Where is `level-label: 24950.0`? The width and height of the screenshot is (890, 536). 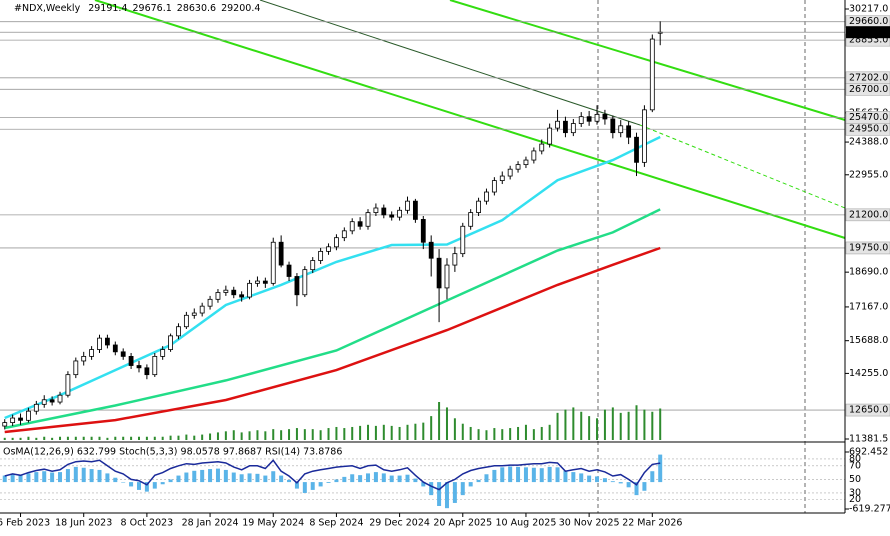 level-label: 24950.0 is located at coordinates (868, 129).